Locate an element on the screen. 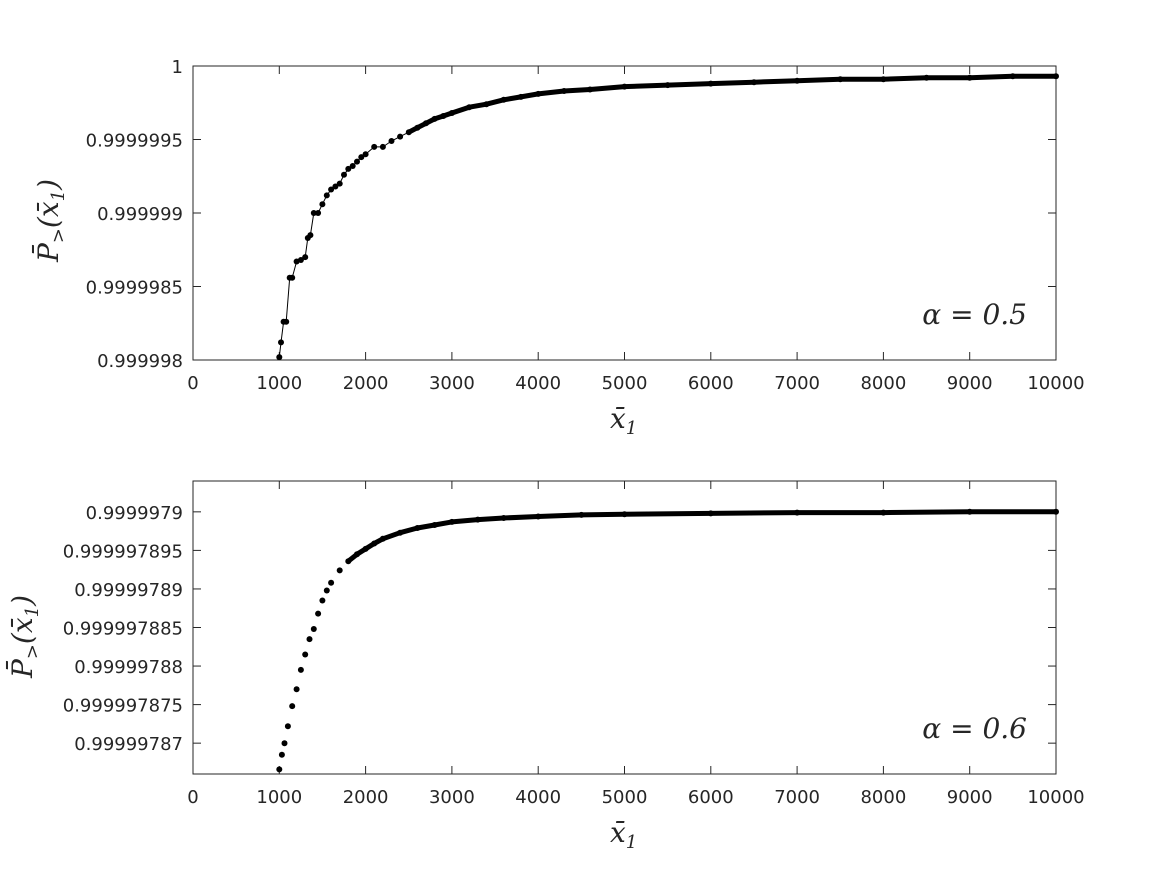  y-tick-label: 0.999997875 is located at coordinates (123, 706).